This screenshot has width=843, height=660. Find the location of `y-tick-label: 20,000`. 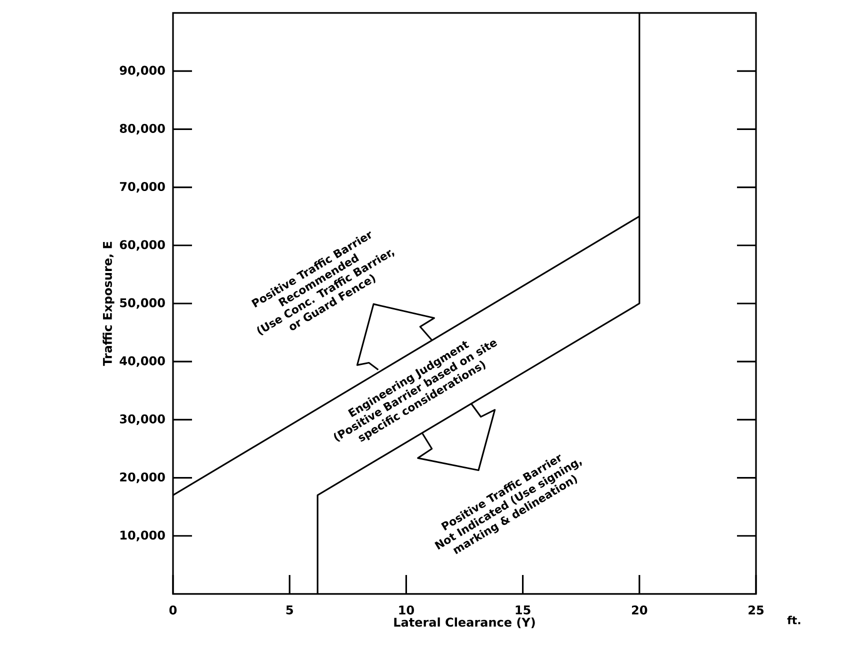

y-tick-label: 20,000 is located at coordinates (142, 478).